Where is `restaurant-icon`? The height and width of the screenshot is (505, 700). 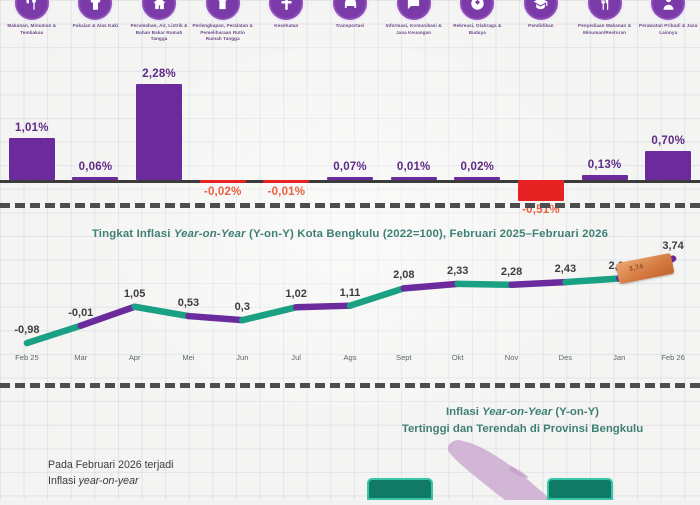 restaurant-icon is located at coordinates (604, 10).